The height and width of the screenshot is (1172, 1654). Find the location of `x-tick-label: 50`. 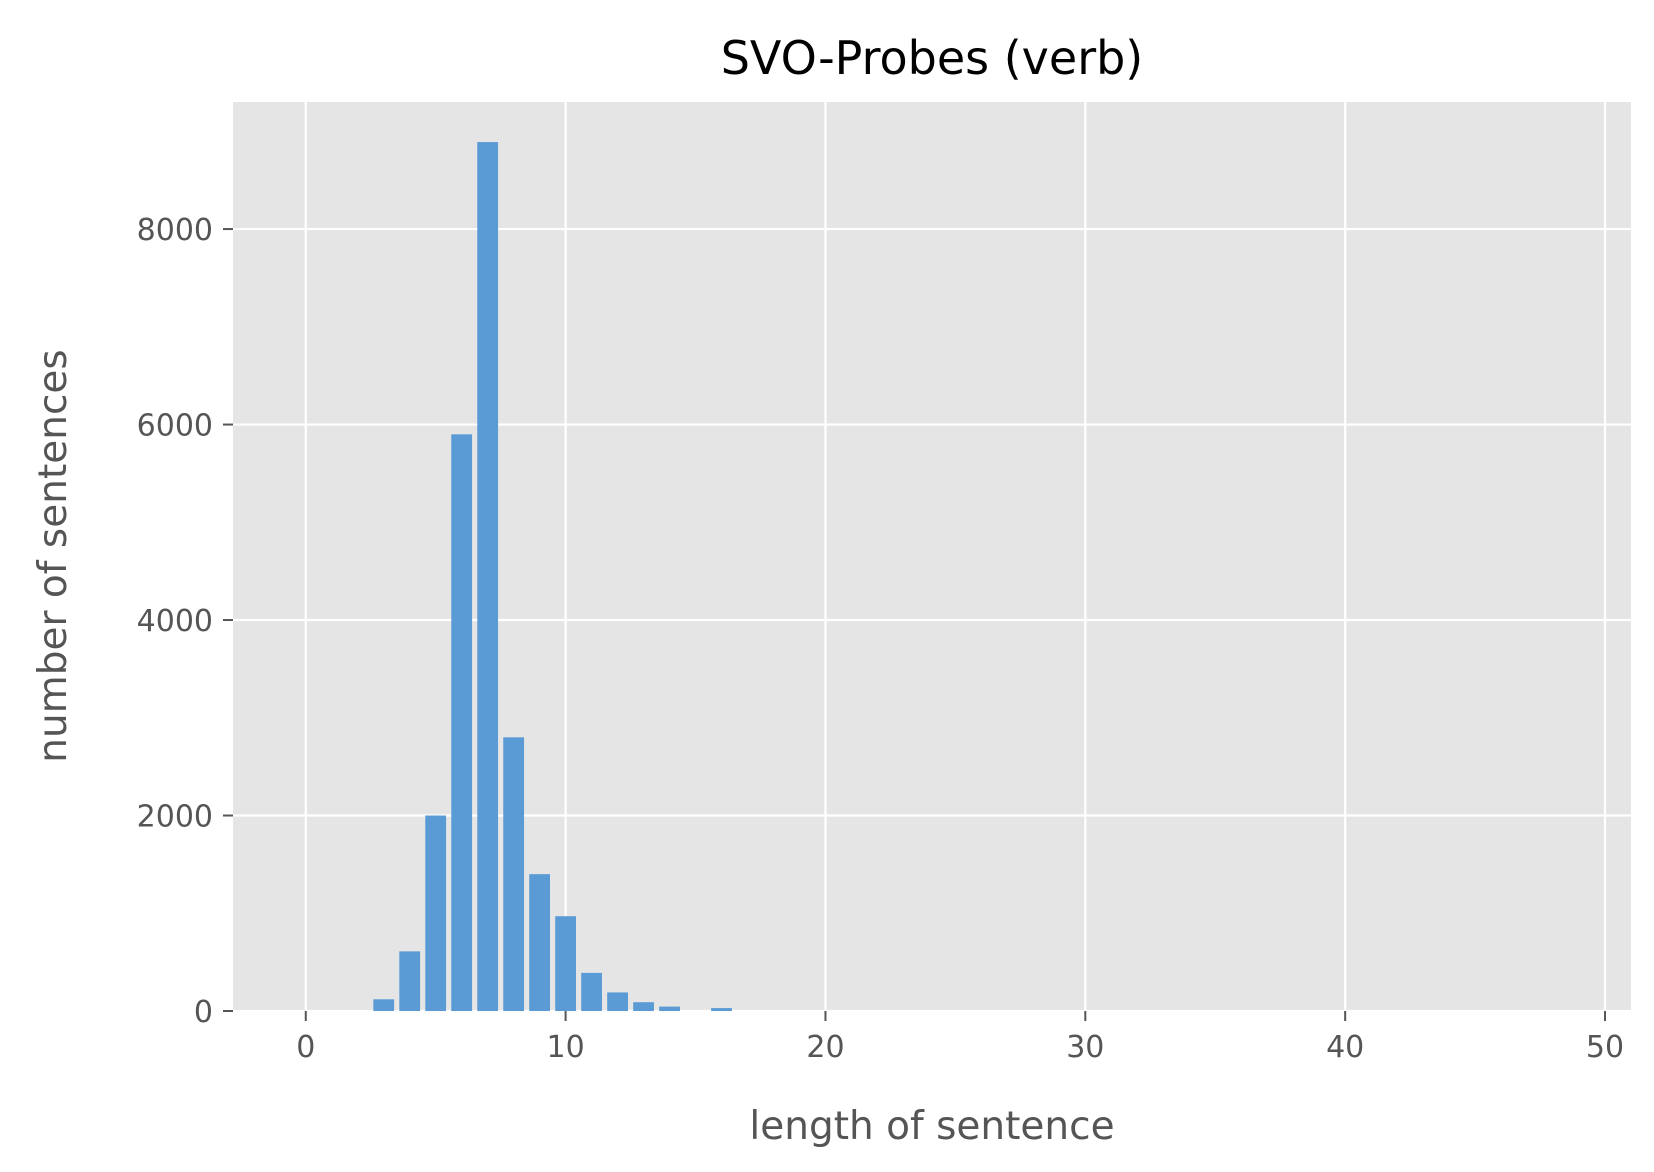

x-tick-label: 50 is located at coordinates (1605, 1047).